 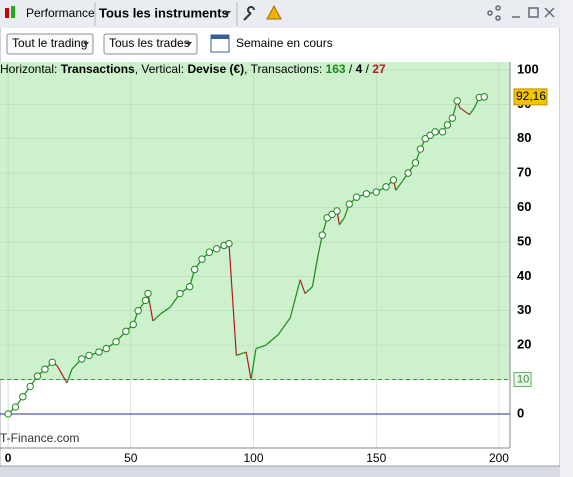 I want to click on x-tick-label: 200, so click(x=499, y=458).